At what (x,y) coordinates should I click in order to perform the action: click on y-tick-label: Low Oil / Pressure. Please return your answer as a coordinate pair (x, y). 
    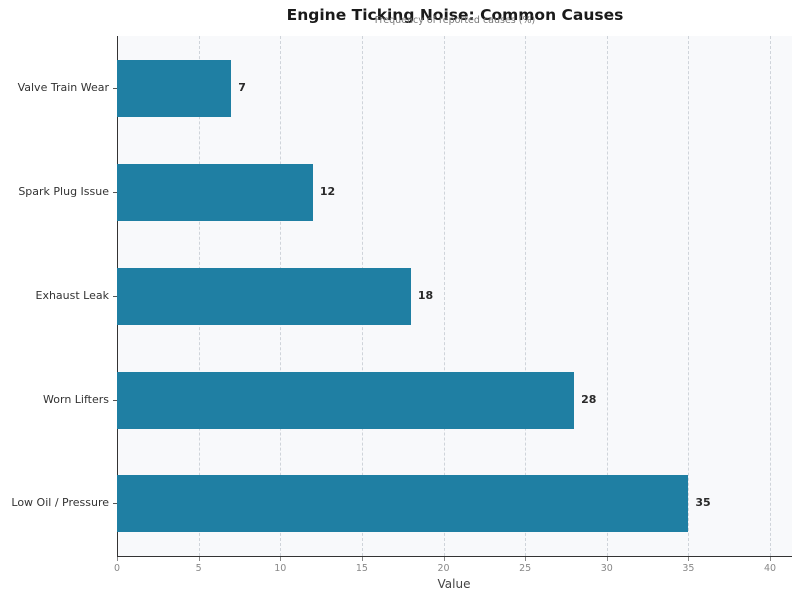
    Looking at the image, I should click on (60, 502).